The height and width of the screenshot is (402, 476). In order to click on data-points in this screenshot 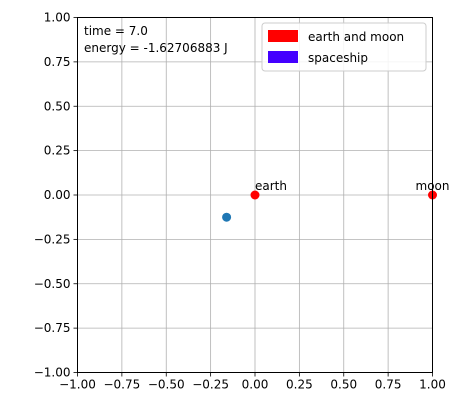, I will do `click(329, 206)`.